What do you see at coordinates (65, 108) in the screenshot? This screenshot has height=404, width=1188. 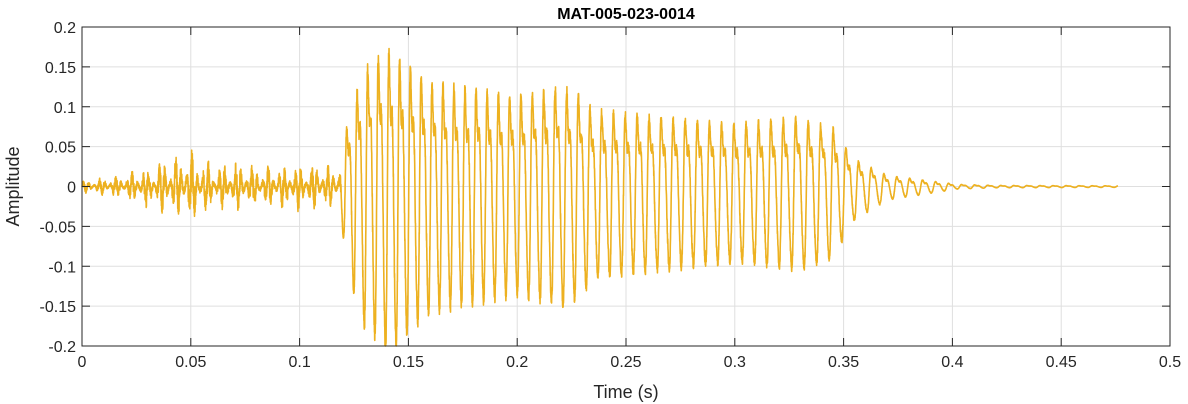 I see `y-tick-label: 0.1` at bounding box center [65, 108].